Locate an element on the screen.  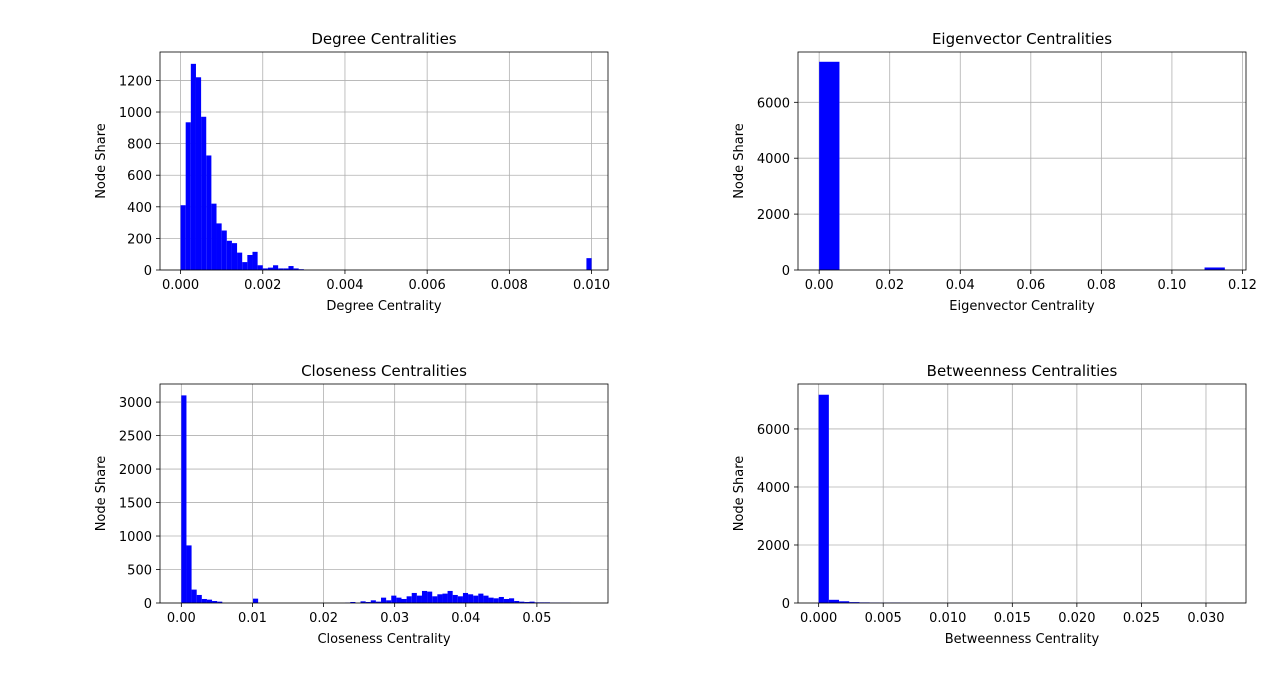
y-tick-label: 200 is located at coordinates (139, 239).